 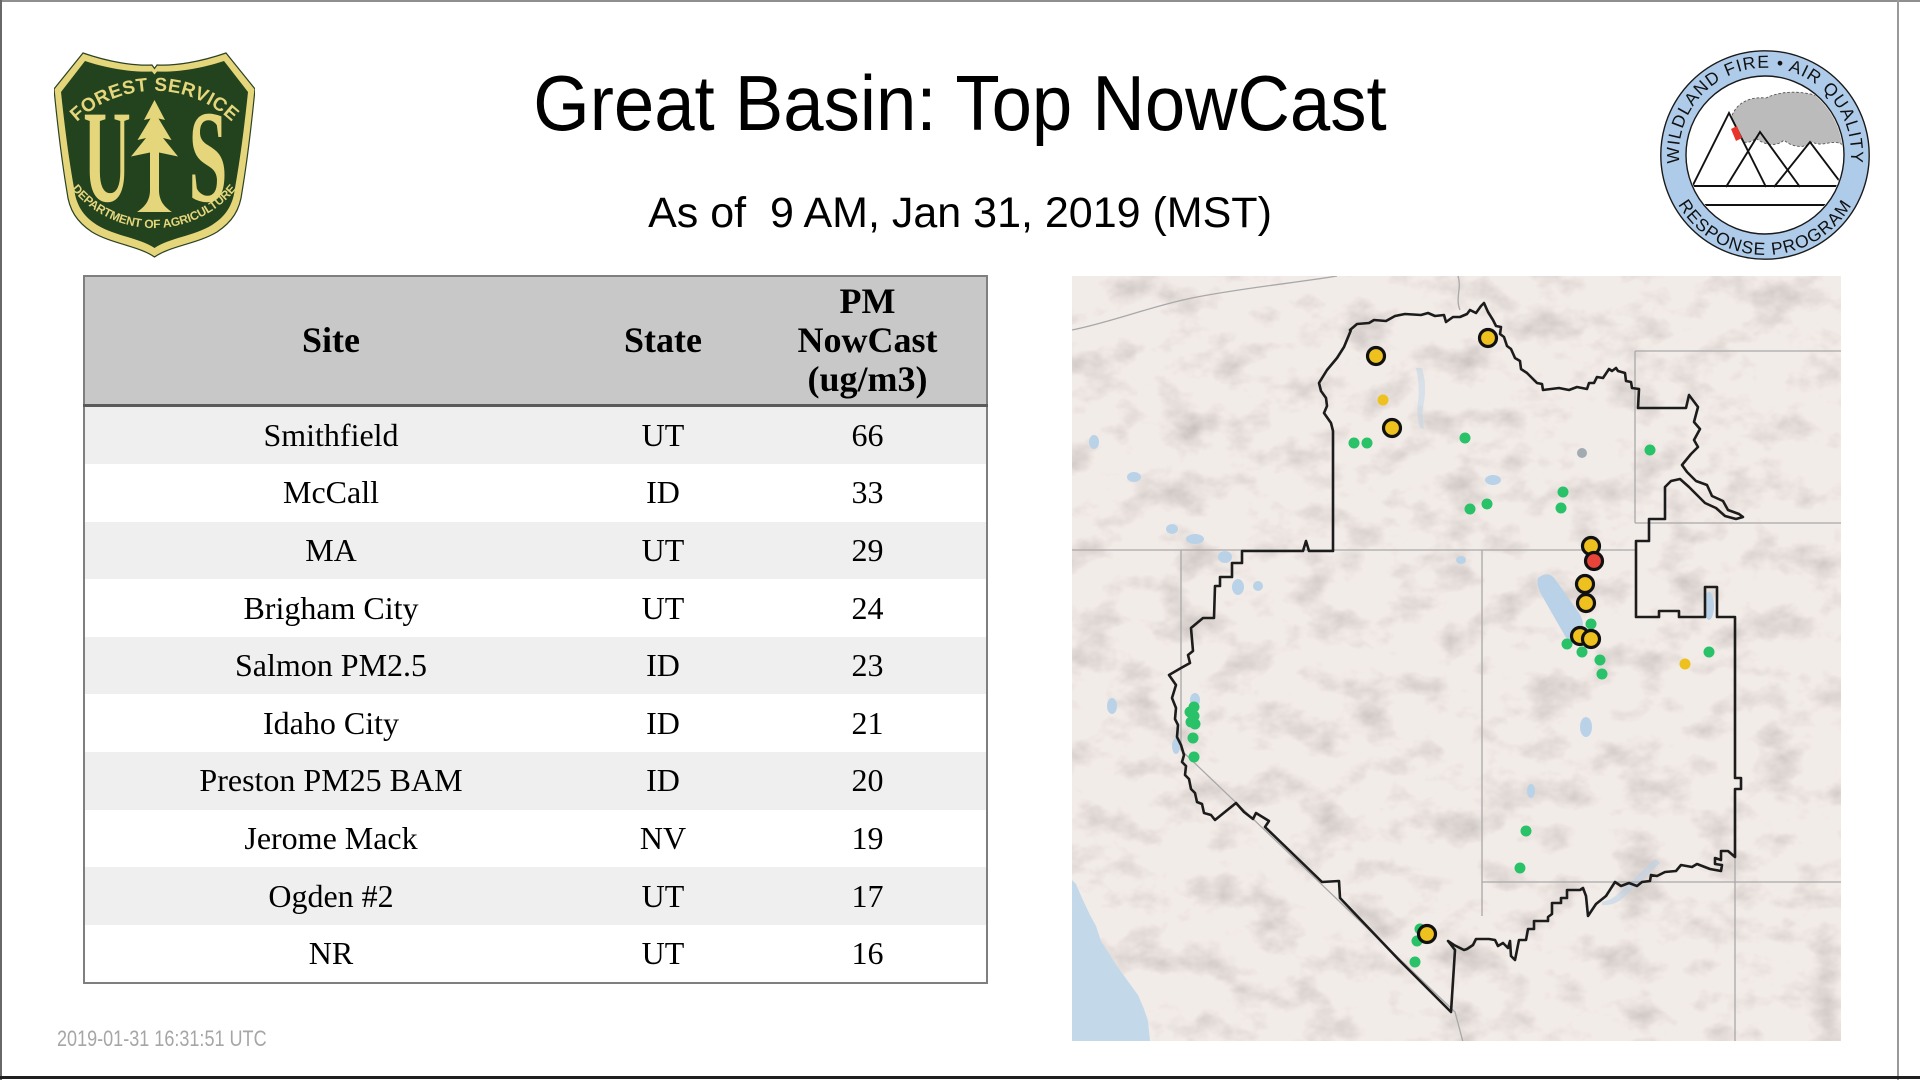 What do you see at coordinates (107, 156) in the screenshot?
I see `svg-text: U` at bounding box center [107, 156].